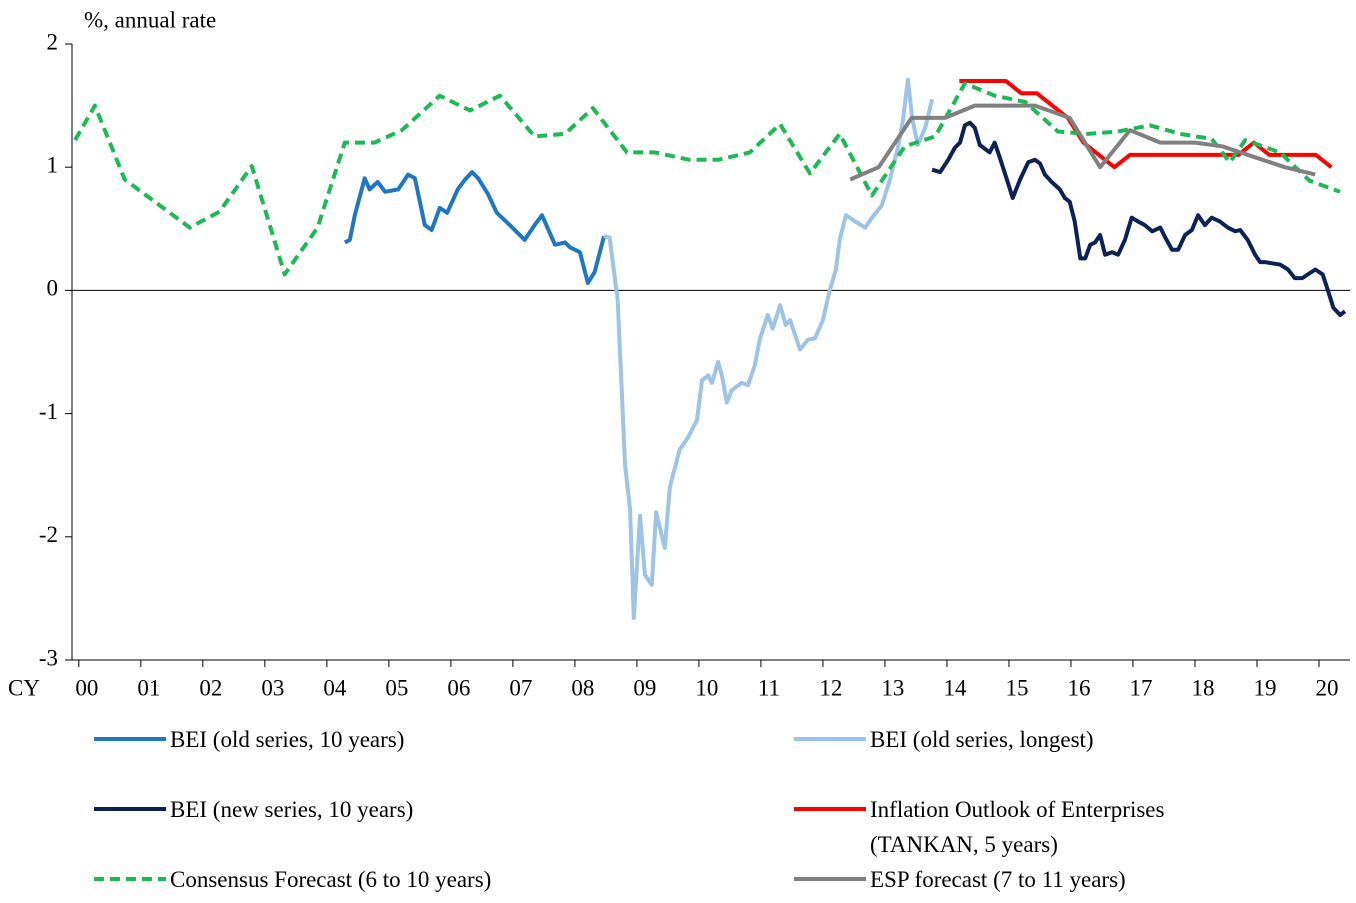 The image size is (1356, 903). I want to click on x-tick-label: 06, so click(458, 687).